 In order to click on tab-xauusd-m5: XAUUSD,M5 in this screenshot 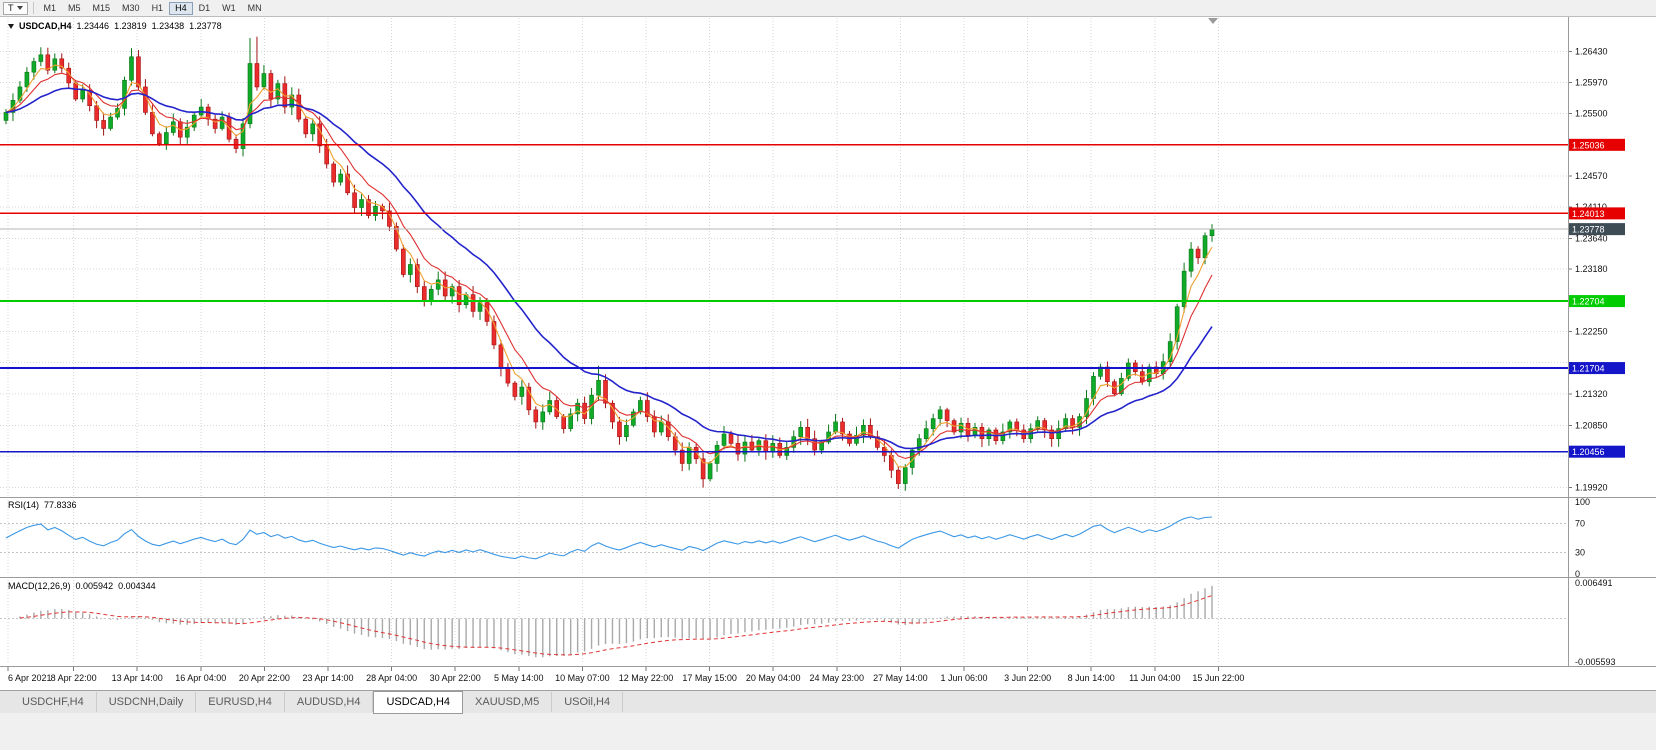, I will do `click(508, 702)`.